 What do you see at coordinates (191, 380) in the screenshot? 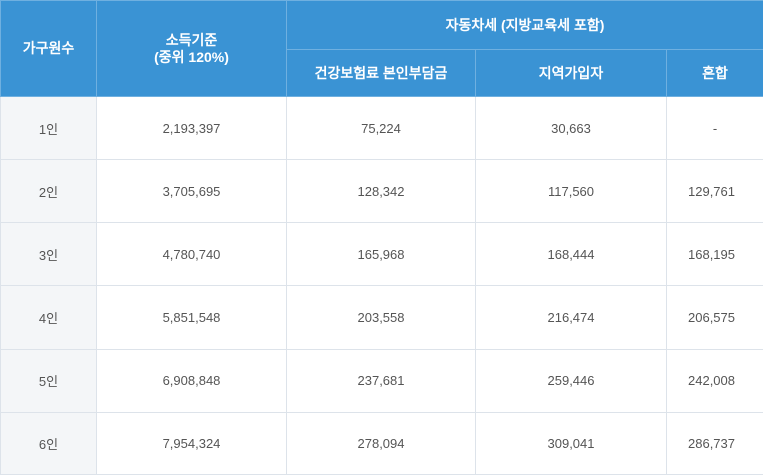
I see `income-cell: 6,908,848` at bounding box center [191, 380].